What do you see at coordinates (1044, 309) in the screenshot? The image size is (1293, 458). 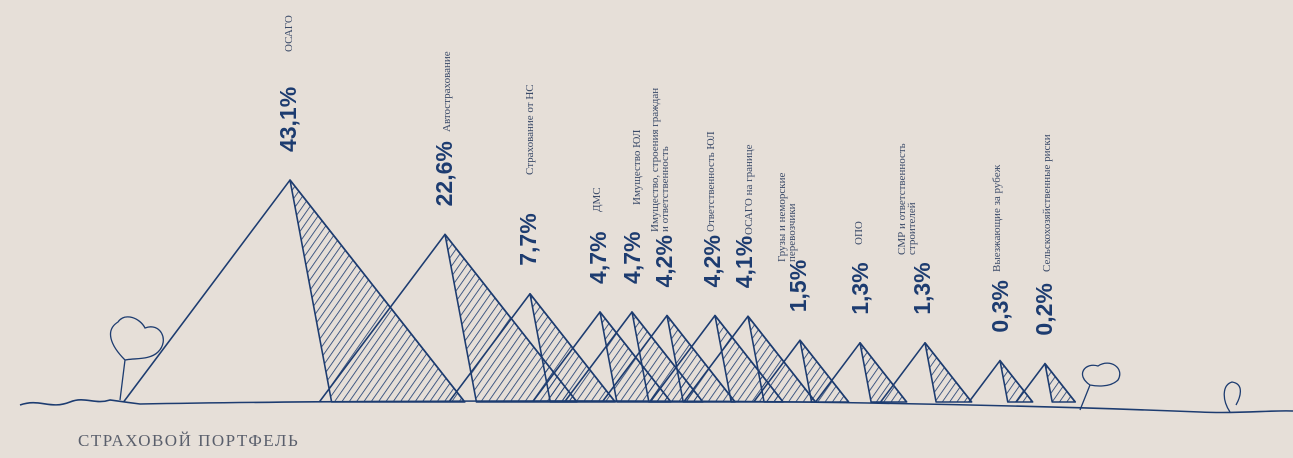 I see `value-label: 0,2%` at bounding box center [1044, 309].